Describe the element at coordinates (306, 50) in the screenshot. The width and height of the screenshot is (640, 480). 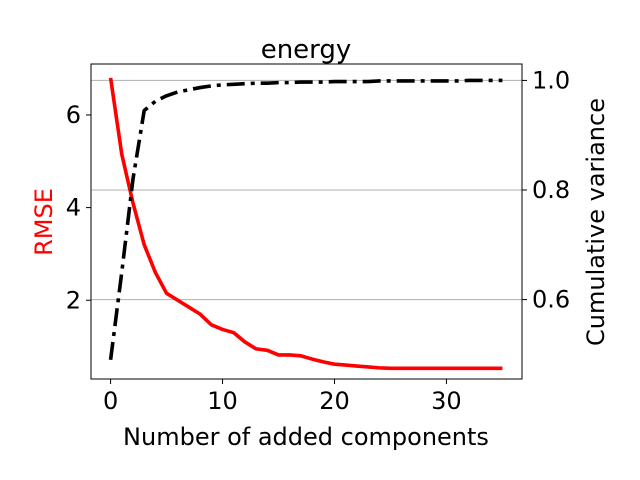
I see `chart-title: energy` at that location.